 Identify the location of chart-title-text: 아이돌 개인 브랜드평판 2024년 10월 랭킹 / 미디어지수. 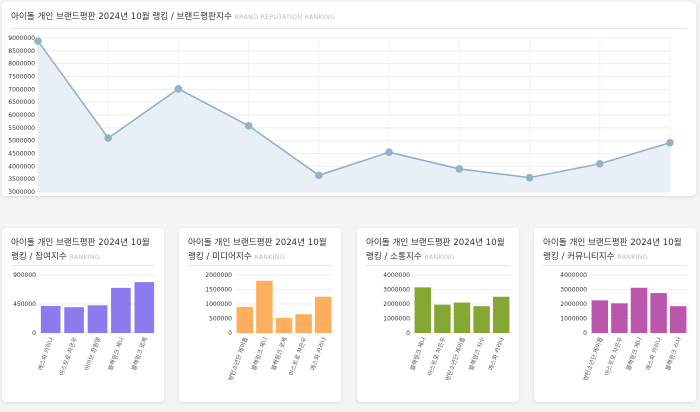
(257, 250).